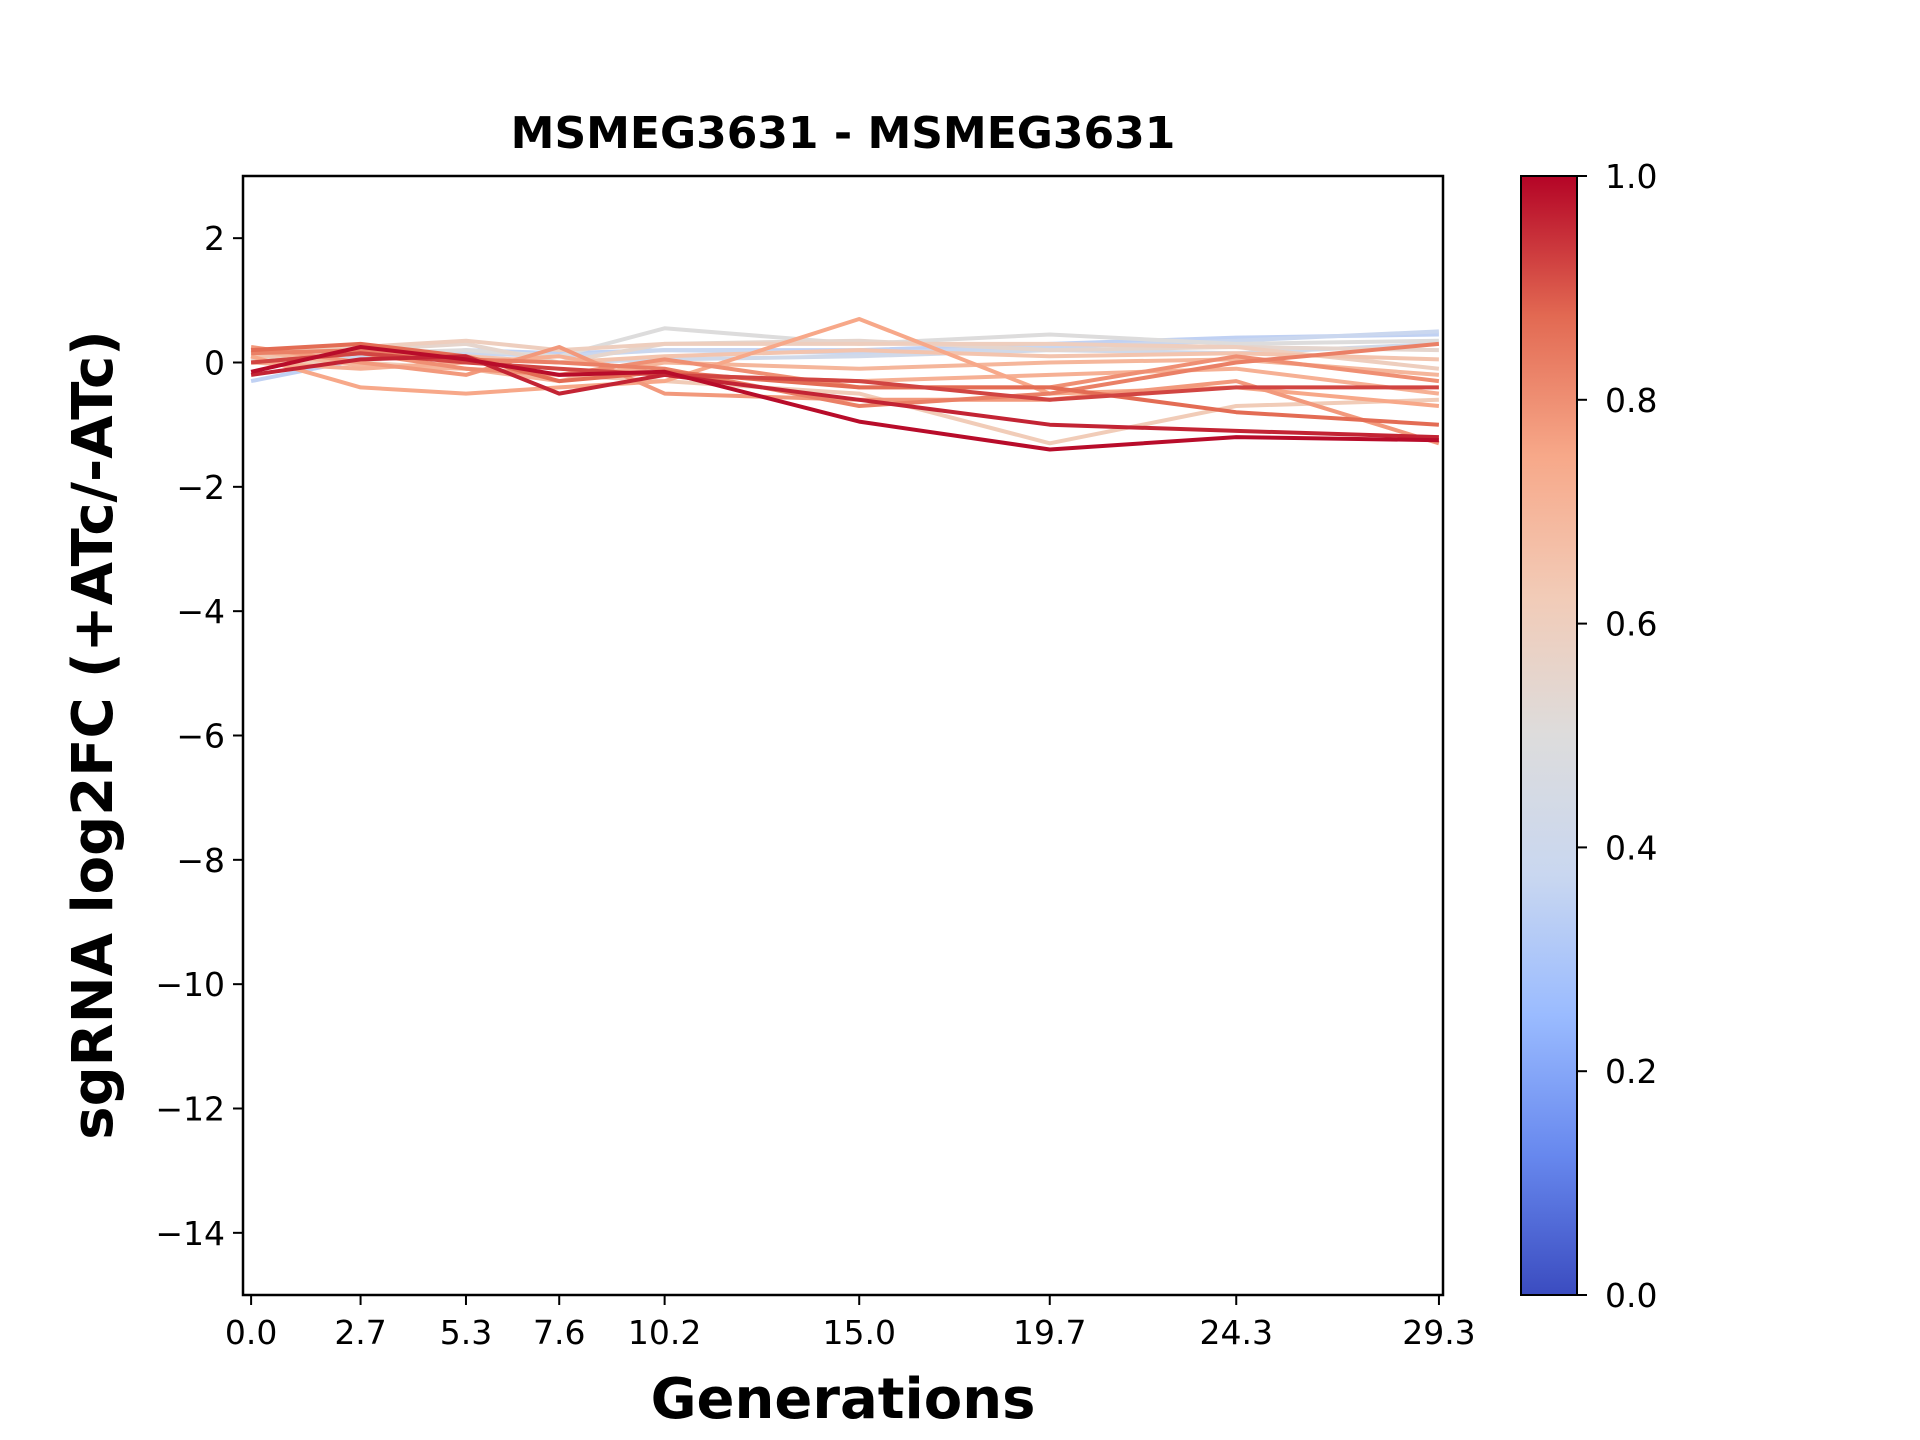 The height and width of the screenshot is (1440, 1920). I want to click on chart-title: MSMEG3631 - MSMEG3631, so click(843, 133).